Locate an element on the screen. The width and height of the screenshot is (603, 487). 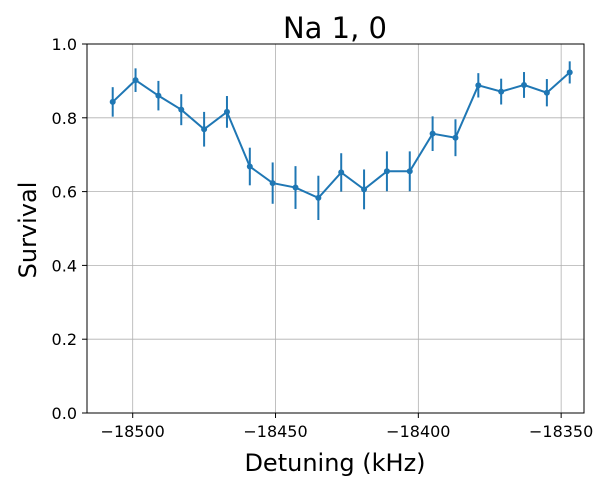
y-tick-label: 1.0 is located at coordinates (64, 44).